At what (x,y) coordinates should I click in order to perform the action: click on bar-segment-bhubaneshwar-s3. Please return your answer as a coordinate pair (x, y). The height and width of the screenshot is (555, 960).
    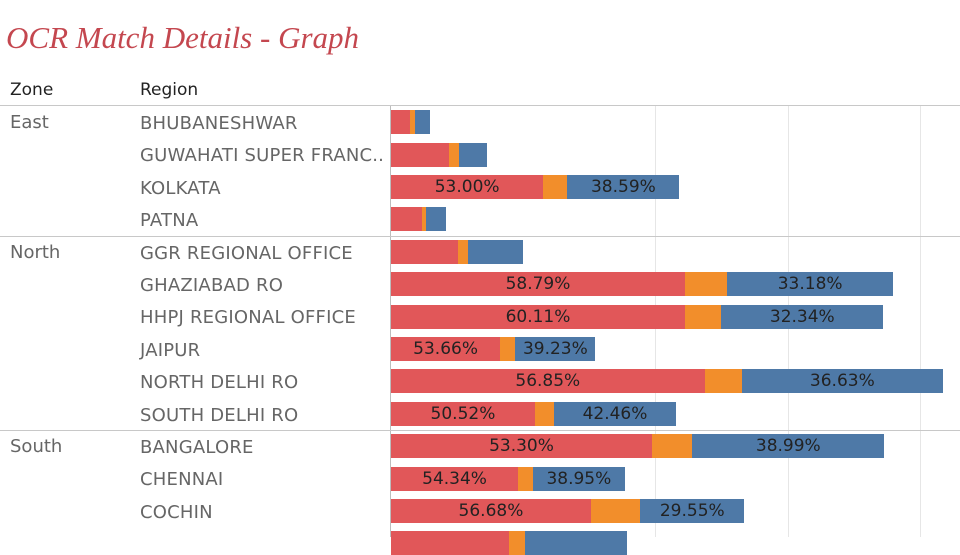
    Looking at the image, I should click on (422, 122).